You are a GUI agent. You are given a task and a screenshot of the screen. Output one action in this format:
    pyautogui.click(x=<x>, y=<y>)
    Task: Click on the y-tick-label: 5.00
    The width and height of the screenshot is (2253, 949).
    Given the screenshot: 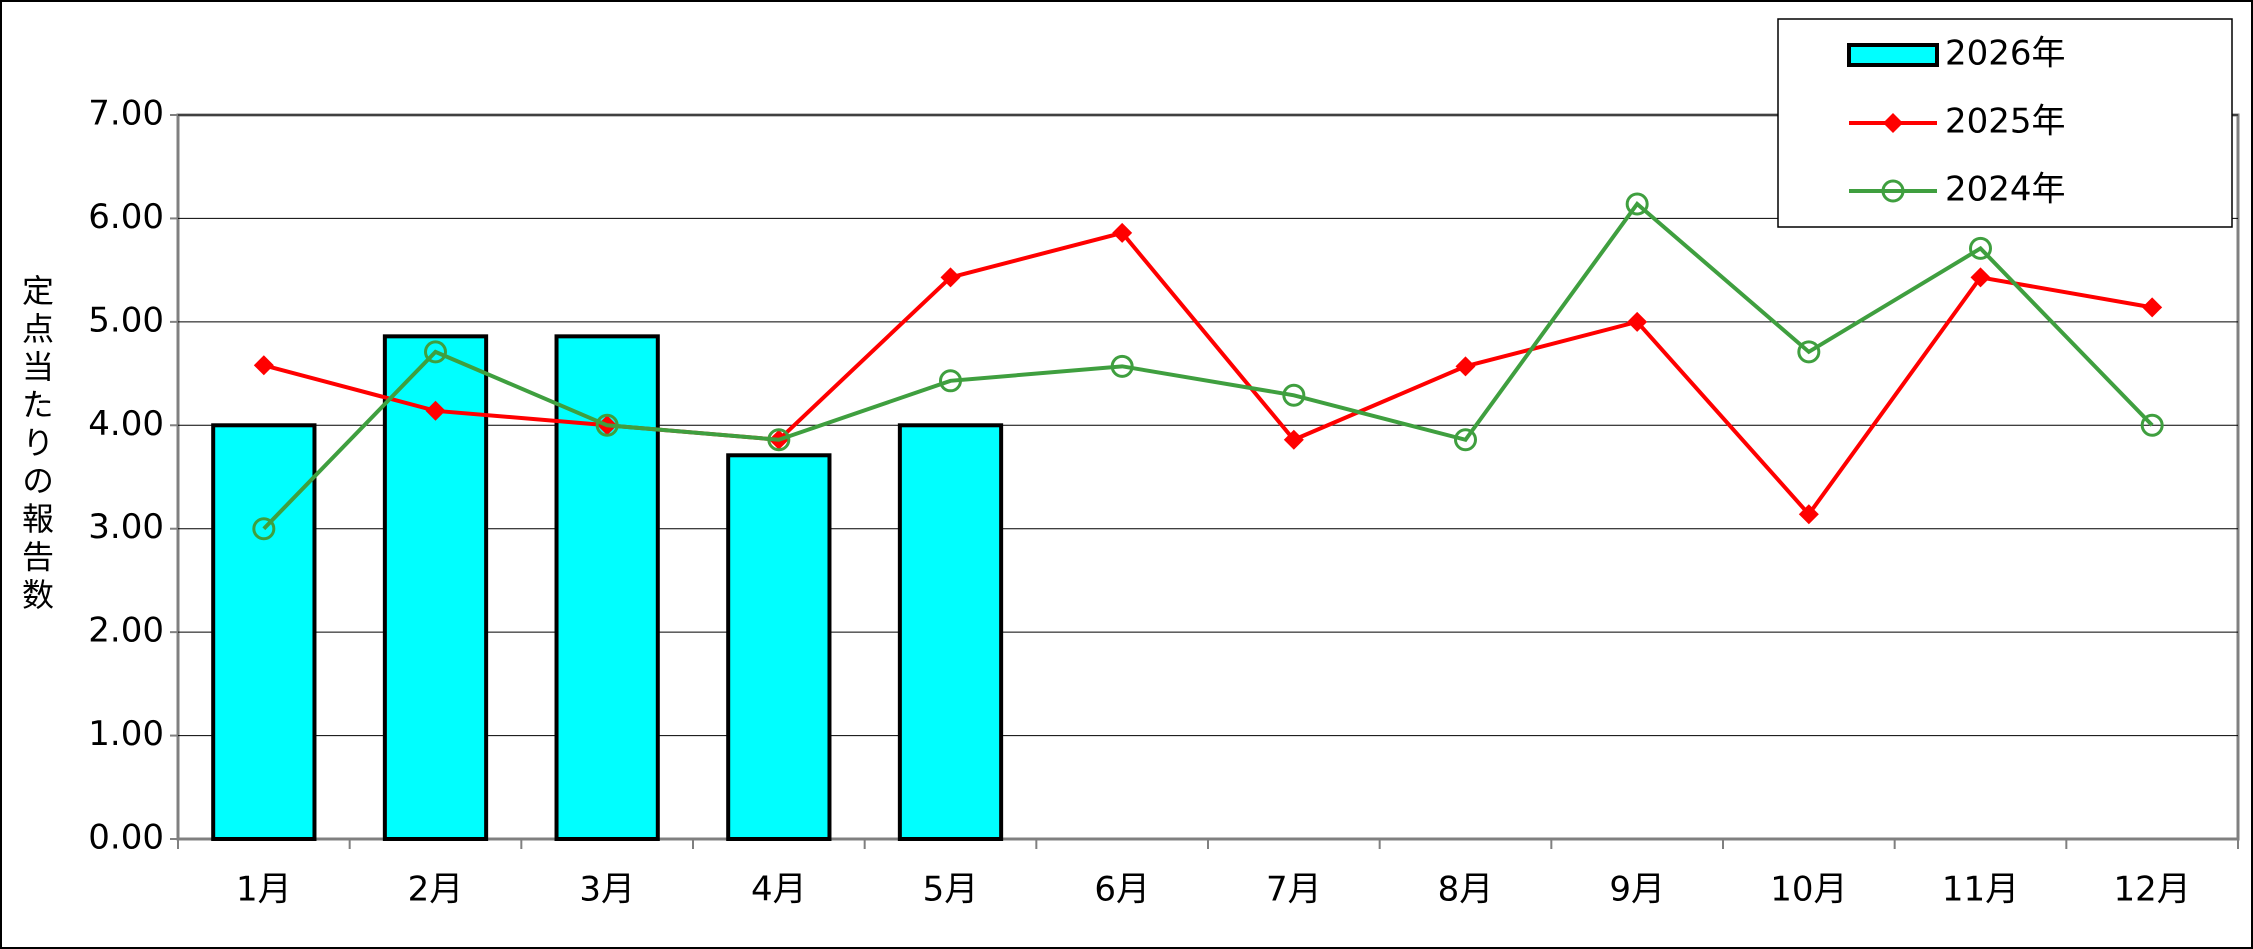 What is the action you would take?
    pyautogui.click(x=126, y=320)
    